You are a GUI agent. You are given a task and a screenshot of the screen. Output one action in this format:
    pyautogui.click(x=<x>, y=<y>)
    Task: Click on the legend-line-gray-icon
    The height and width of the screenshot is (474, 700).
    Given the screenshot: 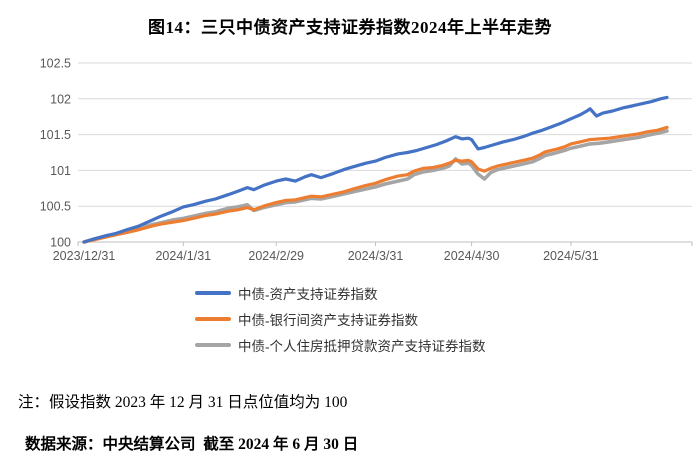 What is the action you would take?
    pyautogui.click(x=213, y=345)
    